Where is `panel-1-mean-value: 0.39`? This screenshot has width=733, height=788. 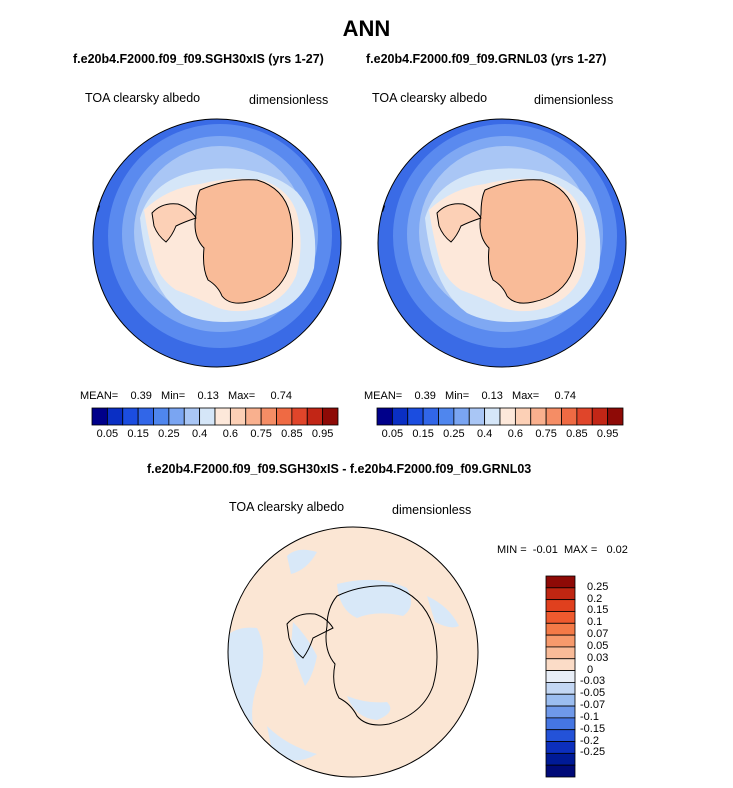
panel-1-mean-value: 0.39 is located at coordinates (141, 396).